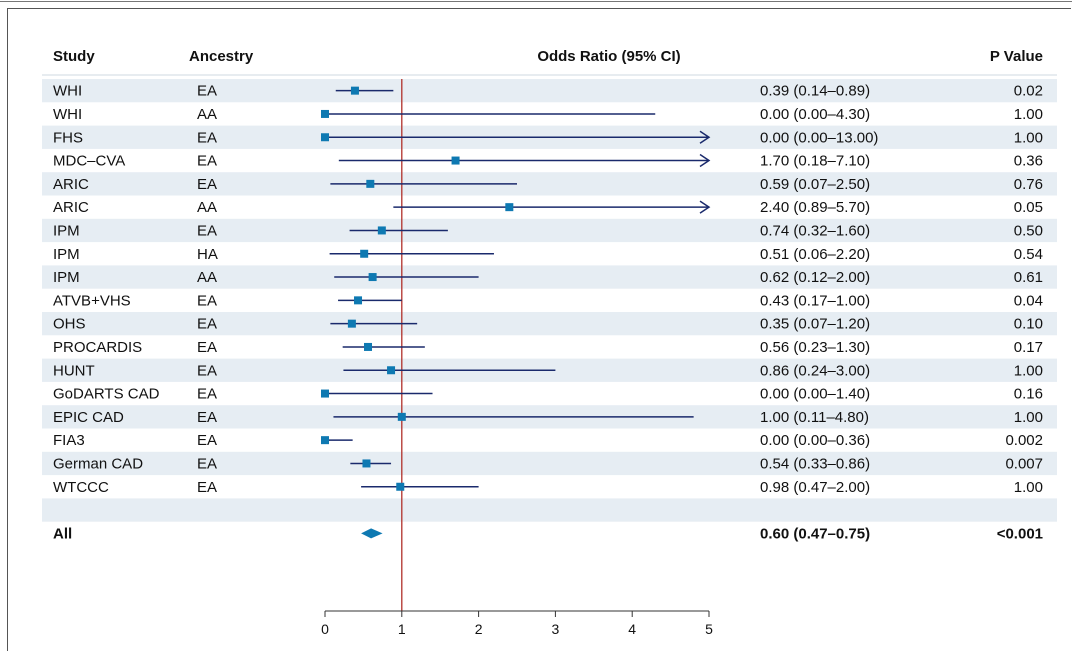 This screenshot has height=651, width=1072. What do you see at coordinates (815, 440) in the screenshot?
I see `ci-label: 0.00 (0.00–0.36)` at bounding box center [815, 440].